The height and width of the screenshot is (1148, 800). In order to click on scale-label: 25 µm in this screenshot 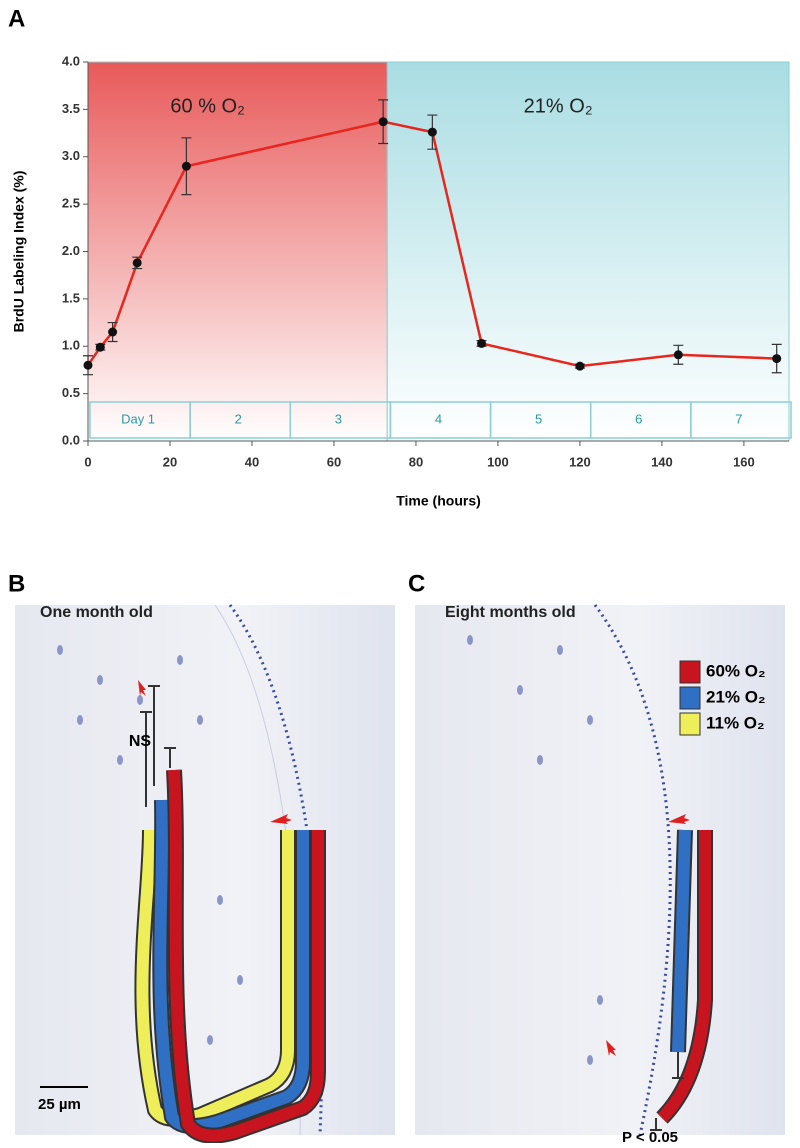, I will do `click(59, 1104)`.